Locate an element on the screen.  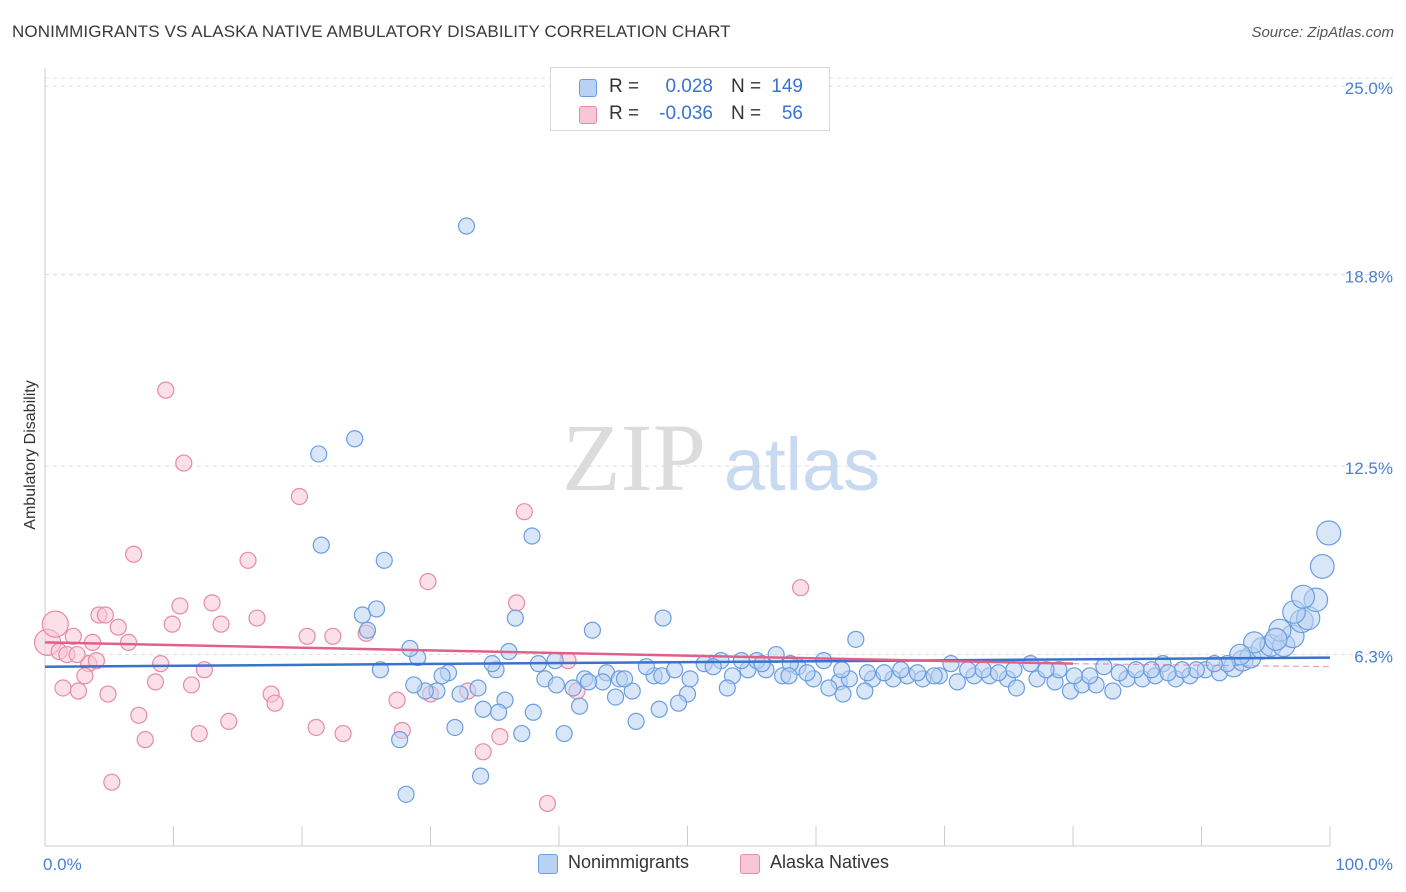
bottom-legend-label: Alaska Natives is located at coordinates (830, 862).